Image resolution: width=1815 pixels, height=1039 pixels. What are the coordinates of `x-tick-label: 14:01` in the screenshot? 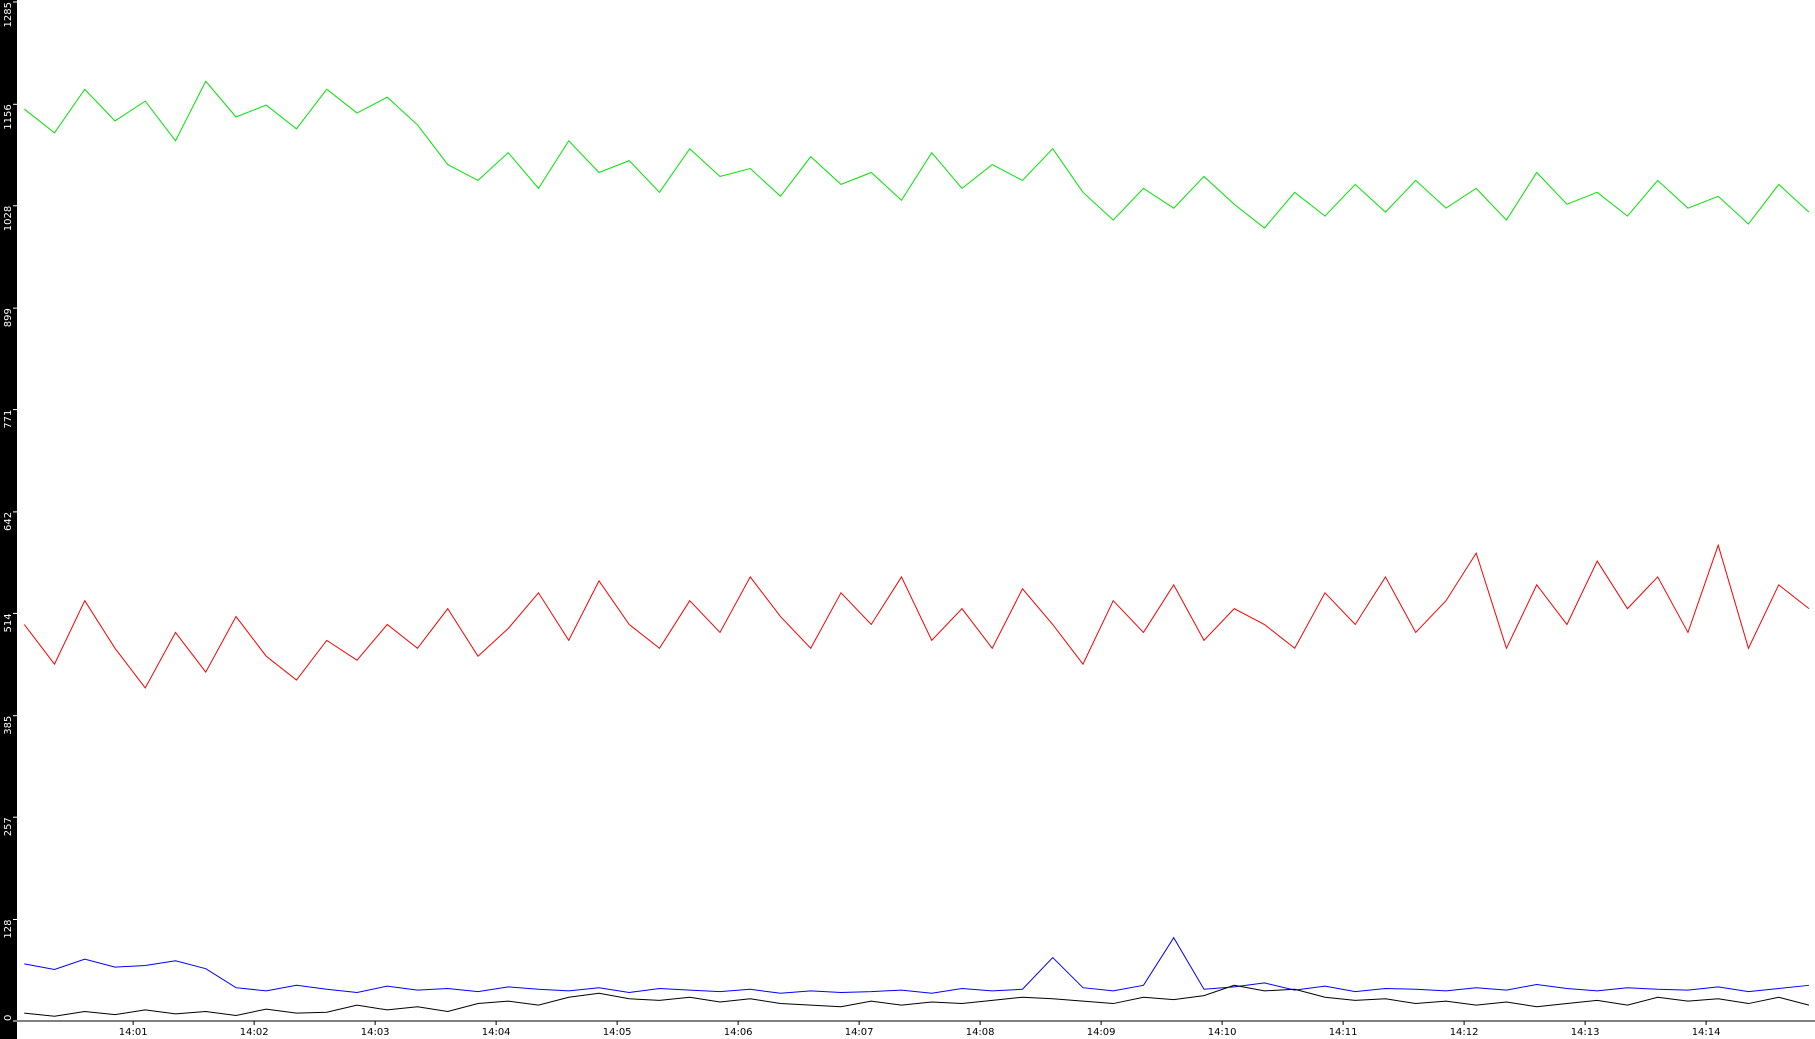 It's located at (133, 1032).